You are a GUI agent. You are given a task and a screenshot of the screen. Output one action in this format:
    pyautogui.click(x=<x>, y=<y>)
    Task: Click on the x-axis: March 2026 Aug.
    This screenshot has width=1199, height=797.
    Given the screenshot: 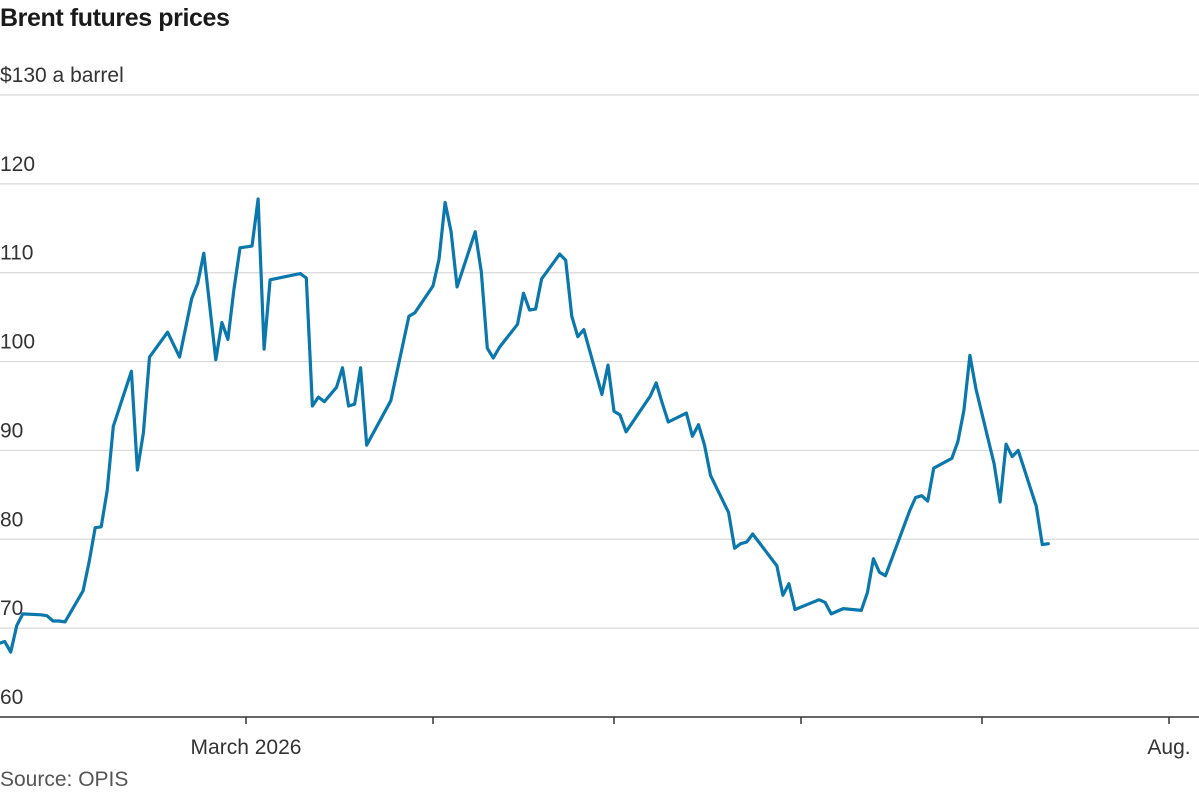 What is the action you would take?
    pyautogui.click(x=599, y=737)
    